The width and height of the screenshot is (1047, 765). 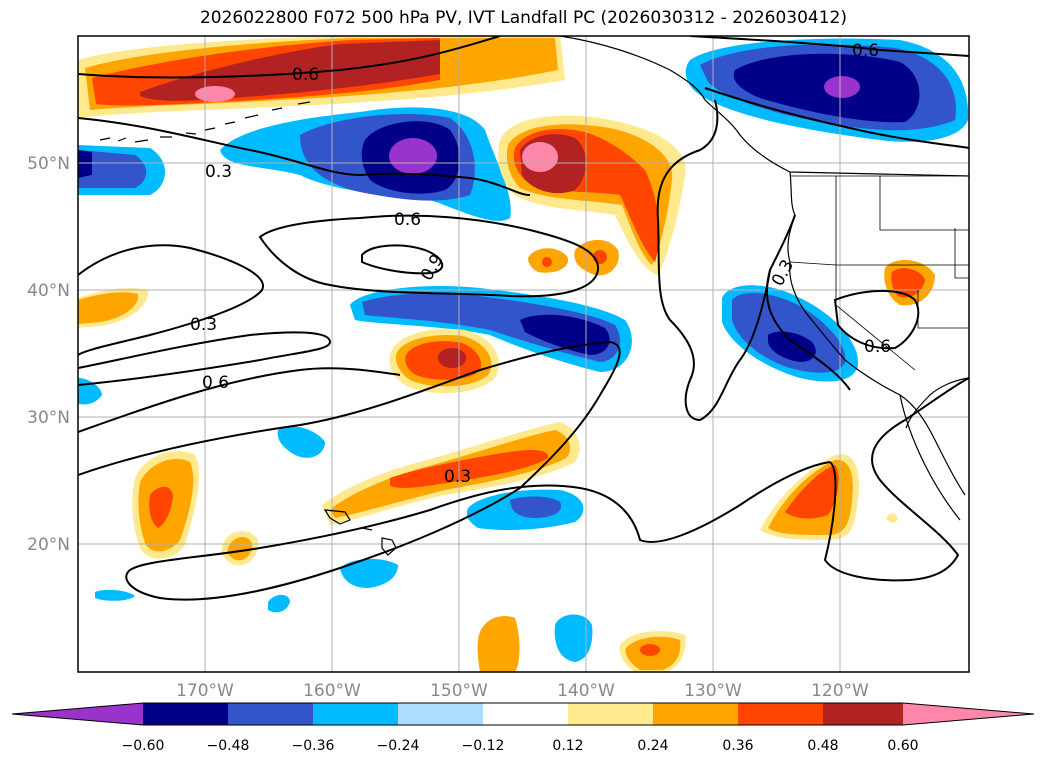 I want to click on lon-label-170w: 170°W, so click(x=205, y=691).